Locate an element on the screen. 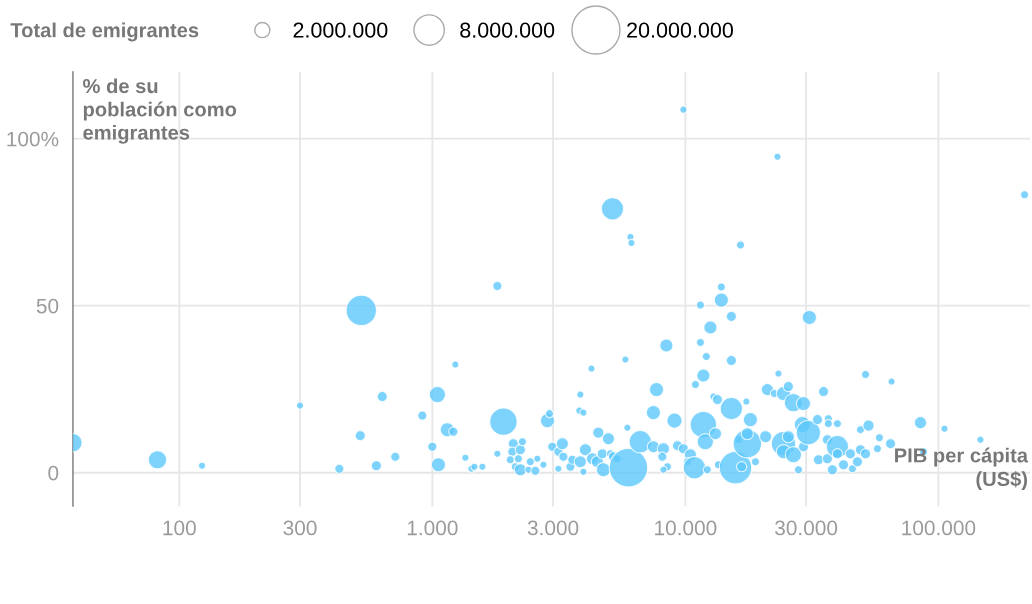 The width and height of the screenshot is (1032, 604). x-tick-label: 3.000 is located at coordinates (553, 528).